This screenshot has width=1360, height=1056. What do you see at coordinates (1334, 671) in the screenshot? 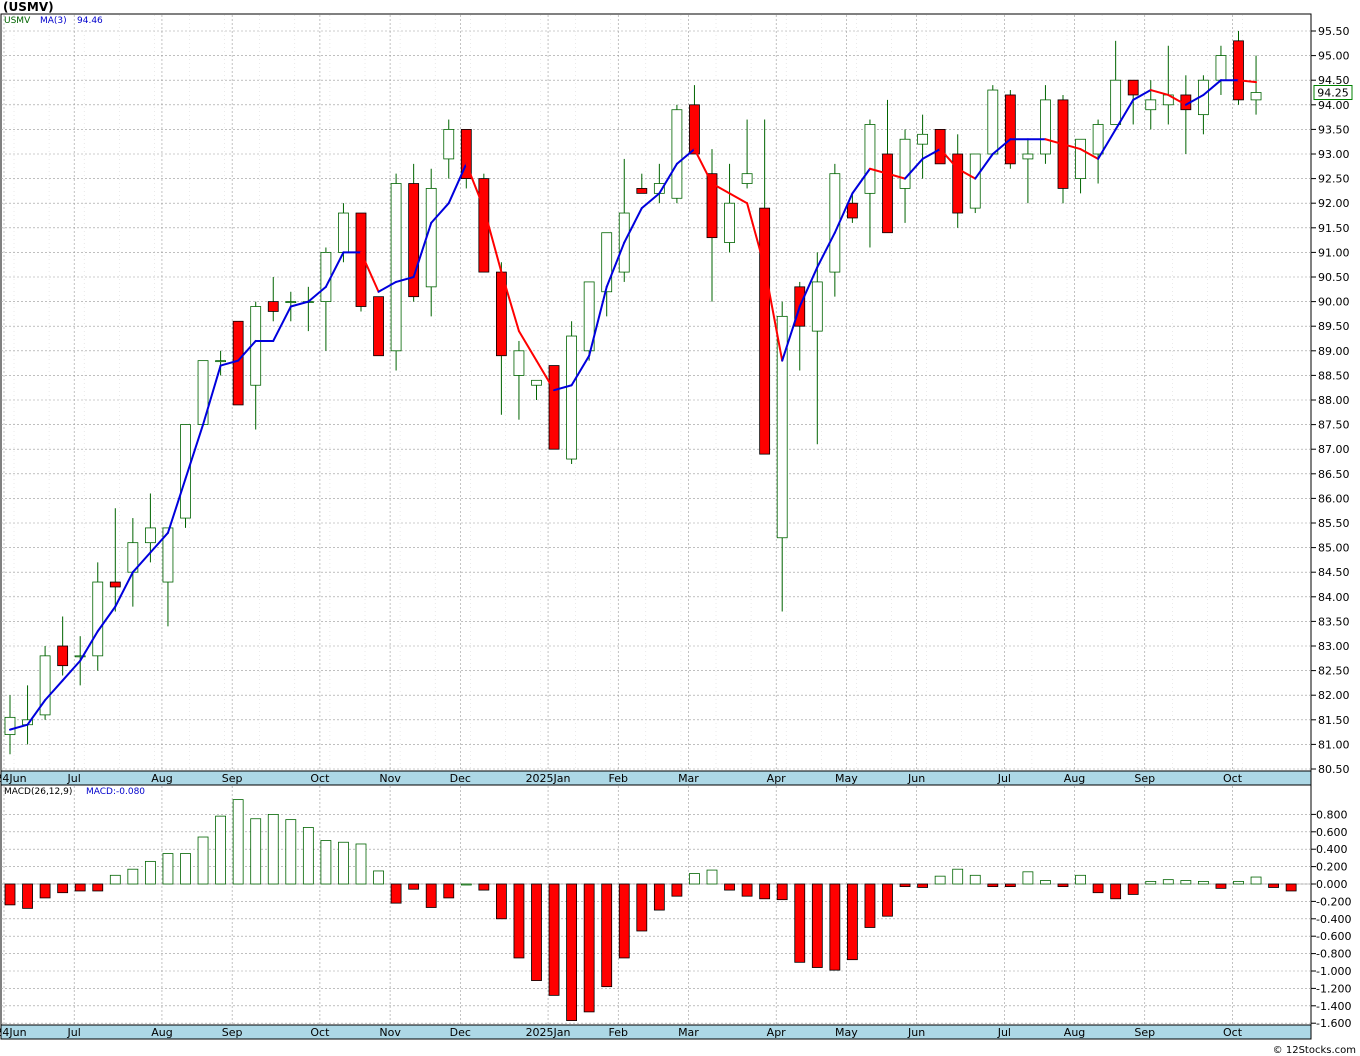
I see `price-y-tick-label: 82.50` at bounding box center [1334, 671].